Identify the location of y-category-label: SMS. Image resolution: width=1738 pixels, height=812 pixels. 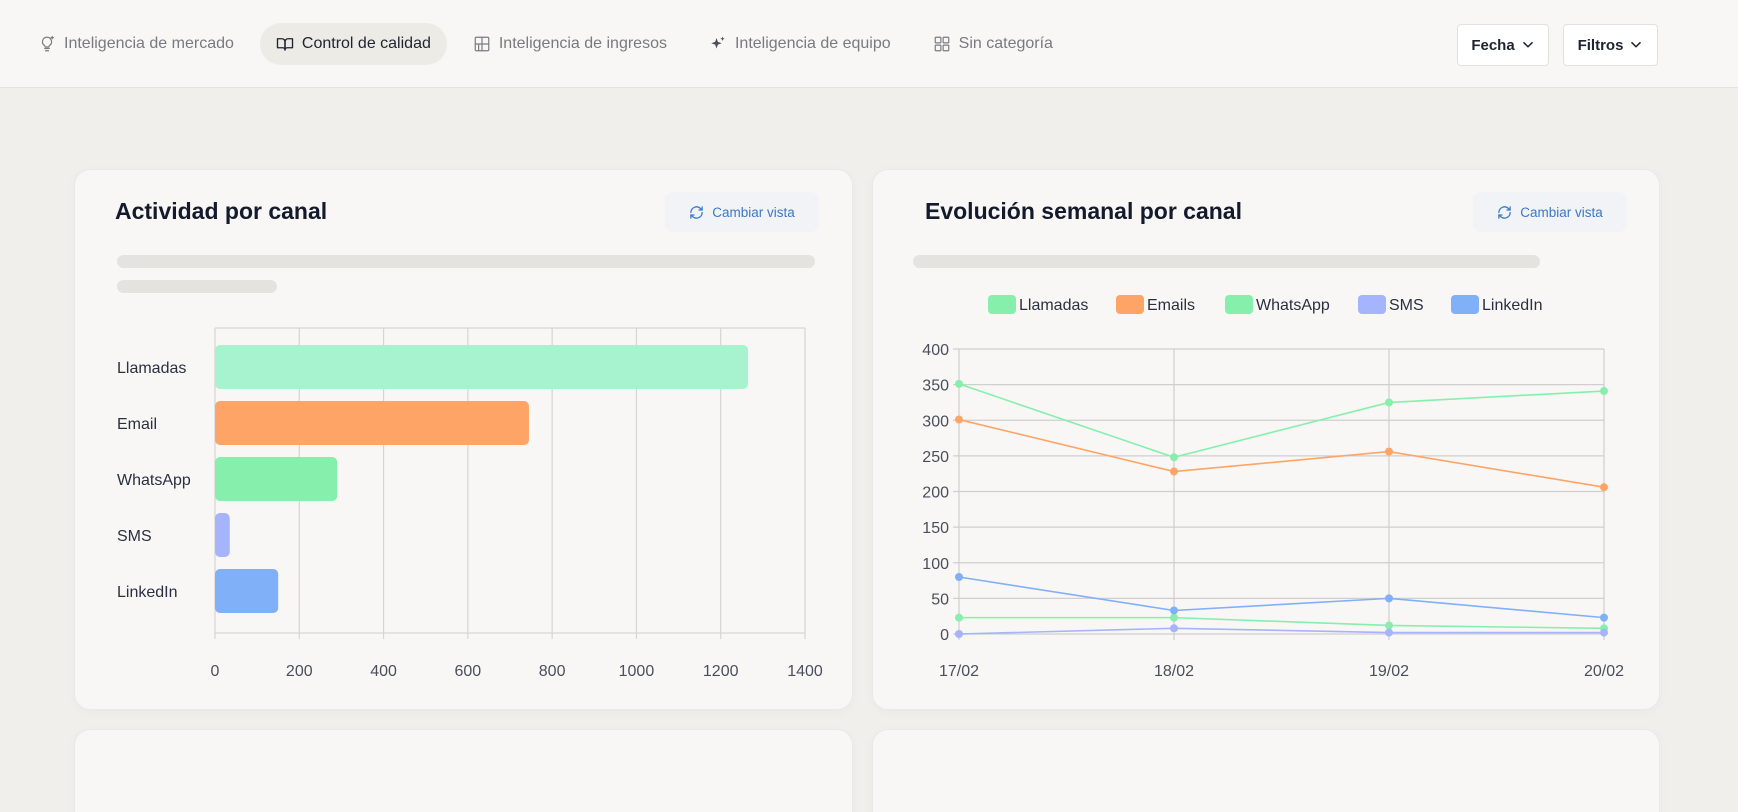
(134, 536).